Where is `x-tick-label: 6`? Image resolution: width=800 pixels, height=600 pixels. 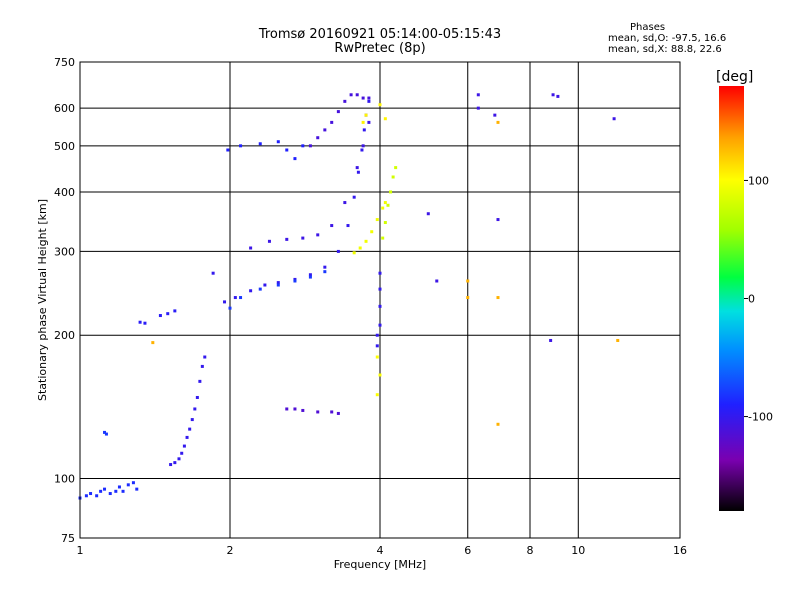
x-tick-label: 6 is located at coordinates (467, 550).